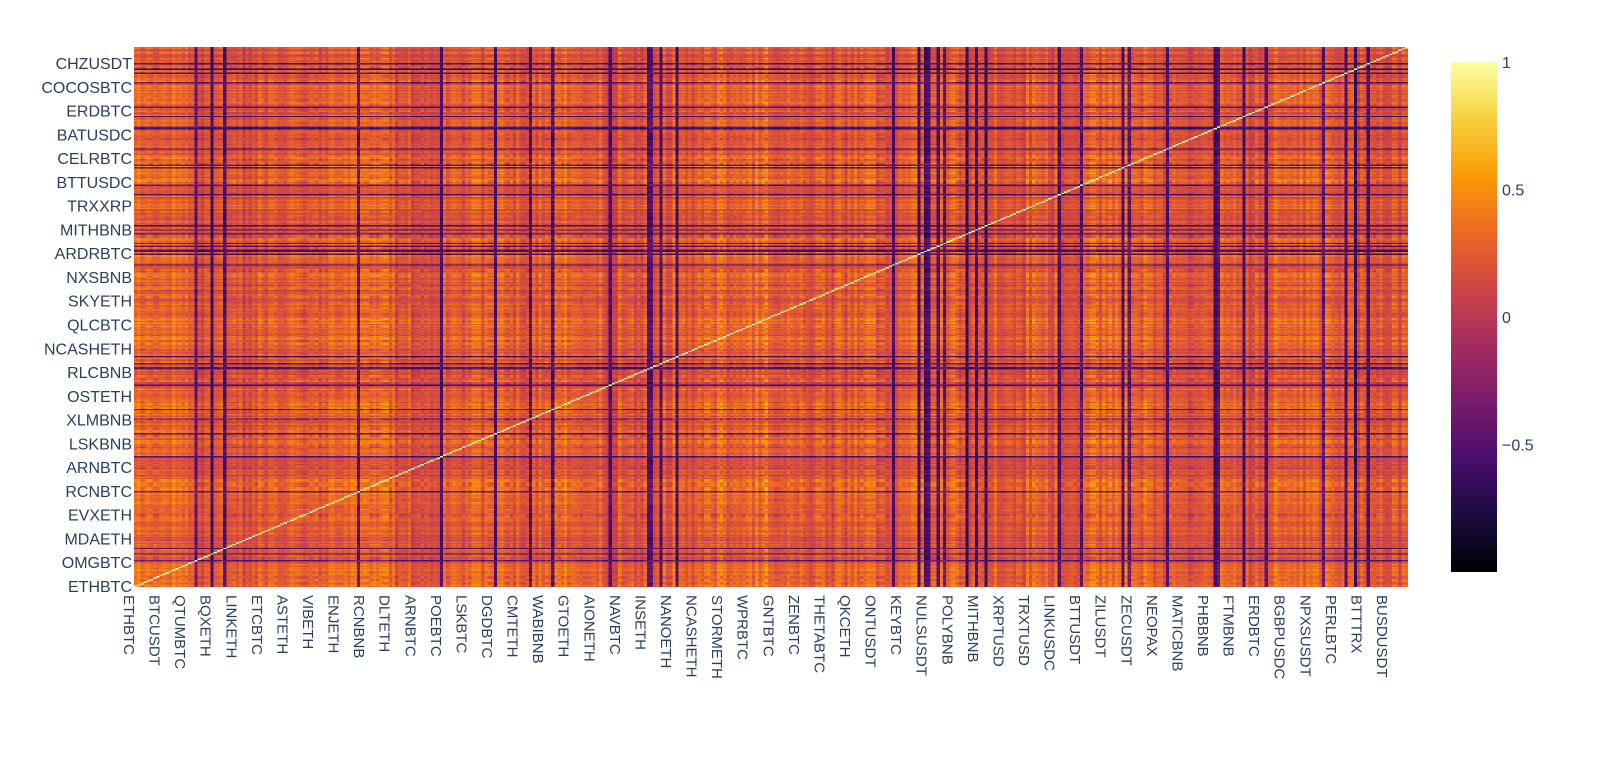 The image size is (1619, 759). Describe the element at coordinates (1304, 636) in the screenshot. I see `x-tick-label: NPXSUSDT` at that location.